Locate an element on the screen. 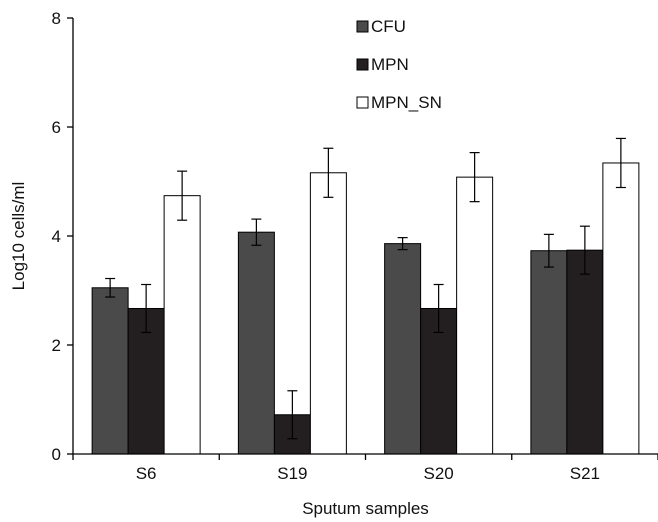 The image size is (658, 522). y-axis-title: Log10 cells/ml is located at coordinates (18, 236).